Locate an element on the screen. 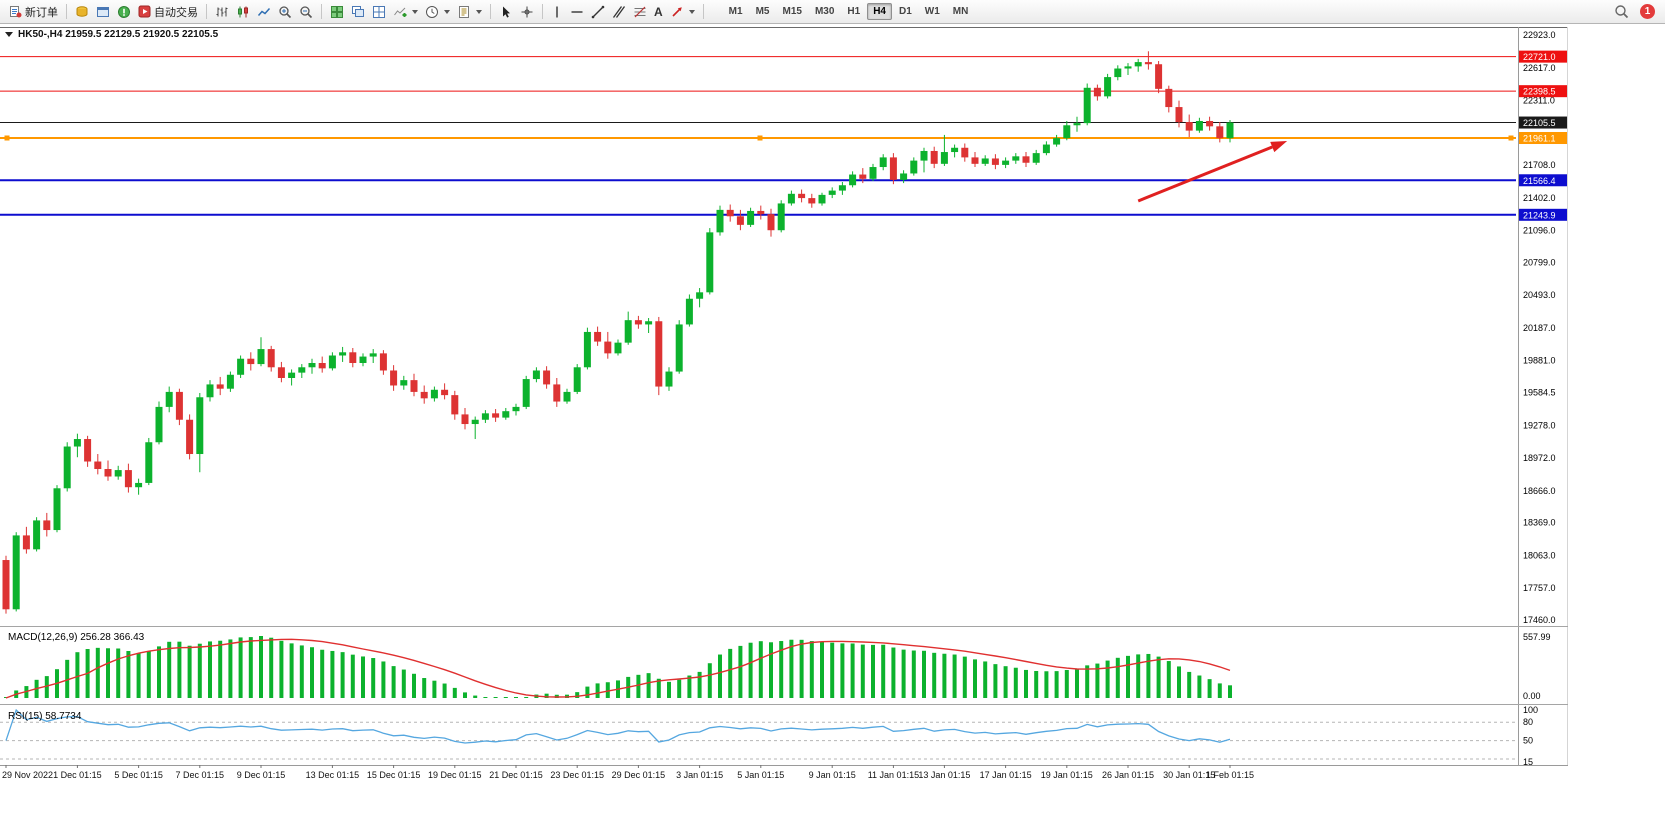 This screenshot has width=1665, height=834. terminal-button is located at coordinates (124, 12).